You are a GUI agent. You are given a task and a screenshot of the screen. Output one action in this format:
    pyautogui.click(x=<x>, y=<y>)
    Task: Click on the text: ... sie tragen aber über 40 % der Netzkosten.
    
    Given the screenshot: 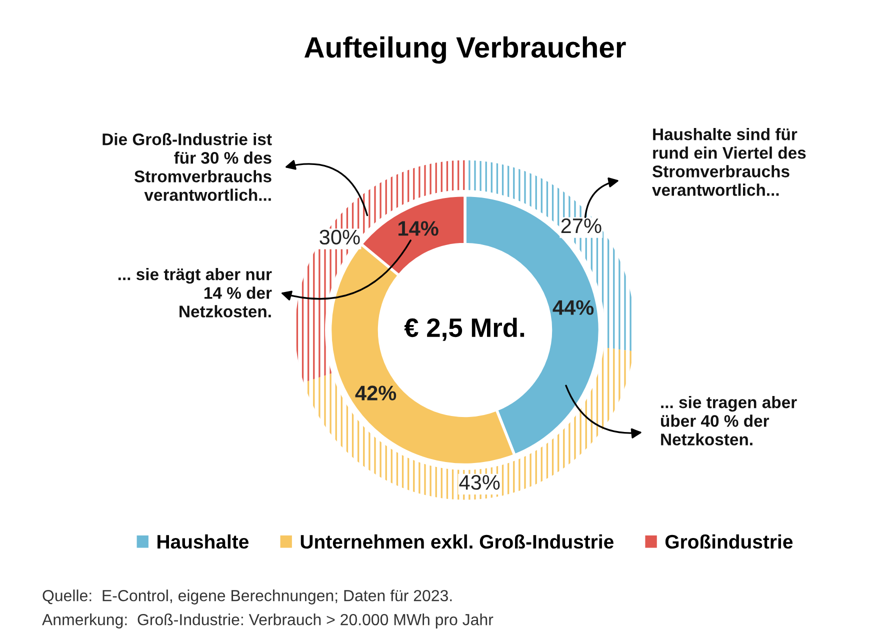 What is the action you would take?
    pyautogui.click(x=729, y=421)
    